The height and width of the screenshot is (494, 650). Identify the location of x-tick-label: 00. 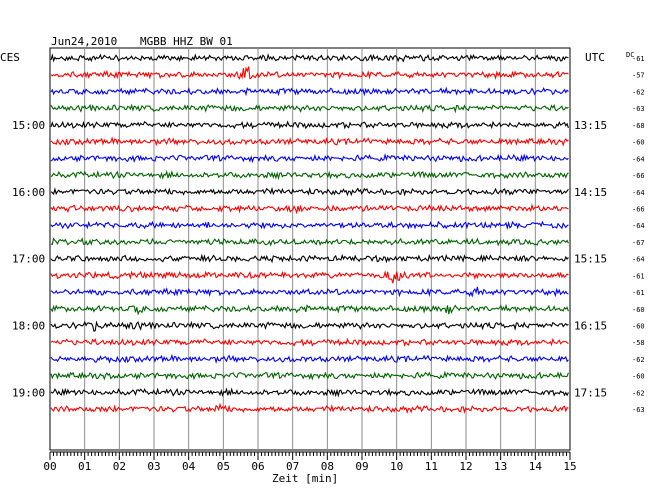
(49, 466).